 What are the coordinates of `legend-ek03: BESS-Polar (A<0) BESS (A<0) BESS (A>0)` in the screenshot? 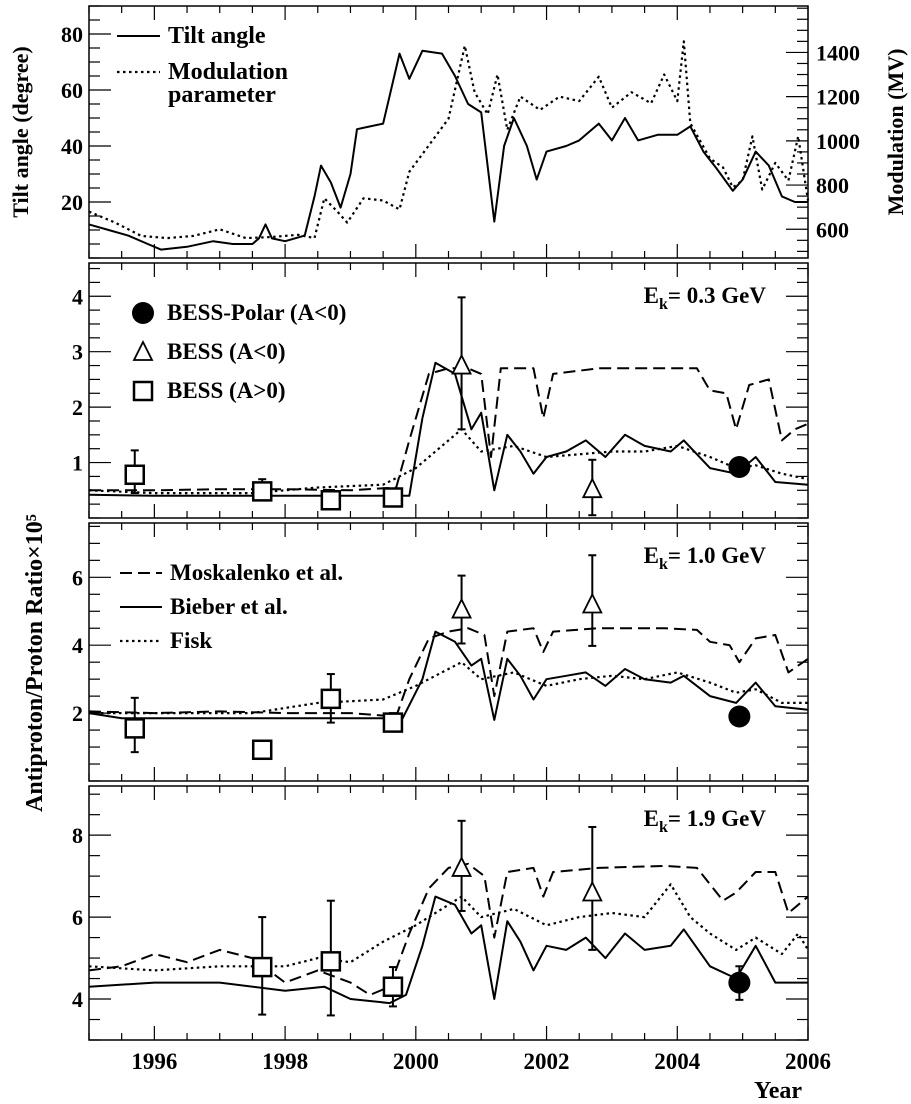 It's located at (239, 351).